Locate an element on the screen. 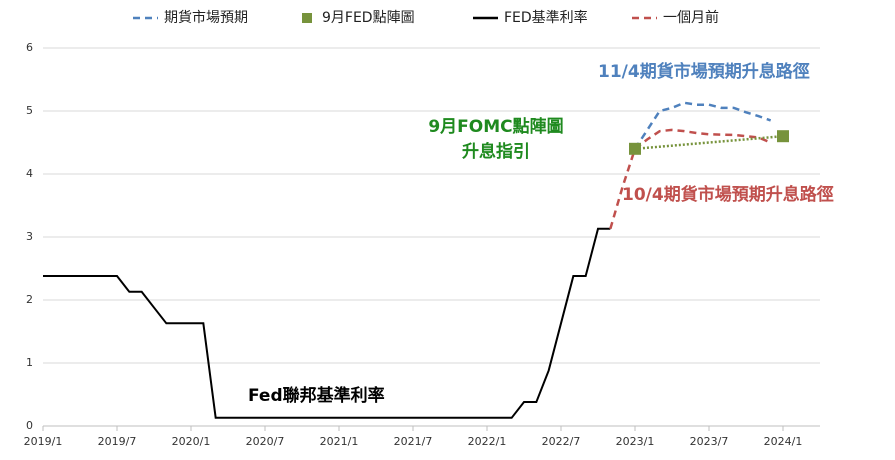  legend-label: 一個月前 is located at coordinates (691, 17).